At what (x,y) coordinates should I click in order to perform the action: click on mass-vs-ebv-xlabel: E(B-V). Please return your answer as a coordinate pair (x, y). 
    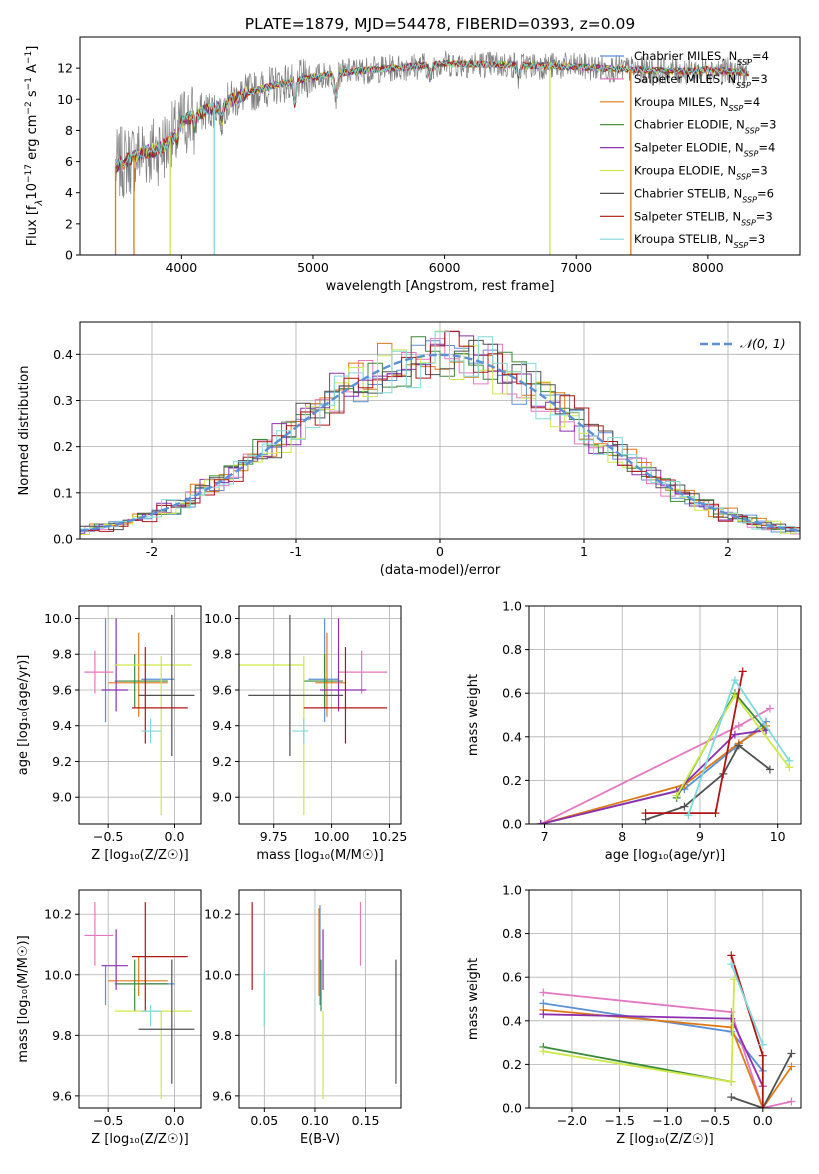
    Looking at the image, I should click on (320, 1139).